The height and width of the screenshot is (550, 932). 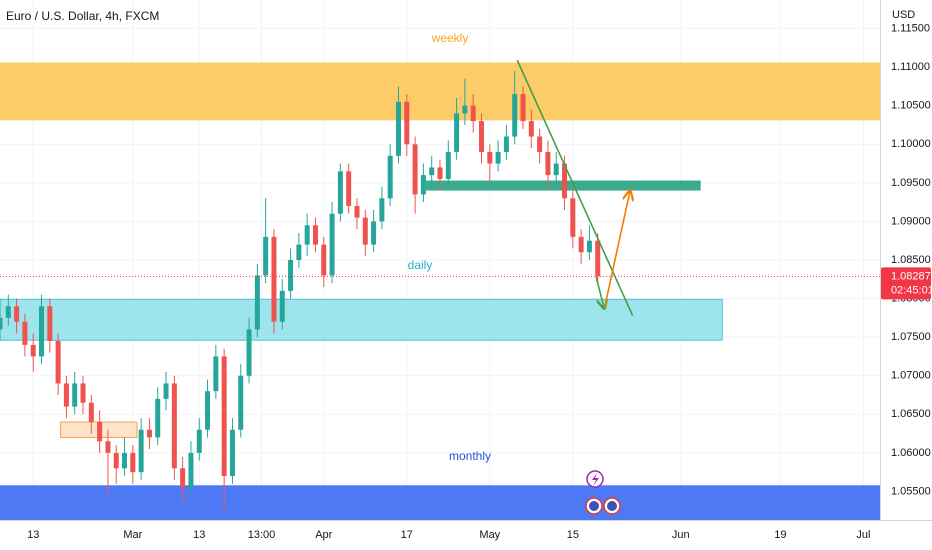 What do you see at coordinates (911, 453) in the screenshot?
I see `y-tick-label: 1.06000` at bounding box center [911, 453].